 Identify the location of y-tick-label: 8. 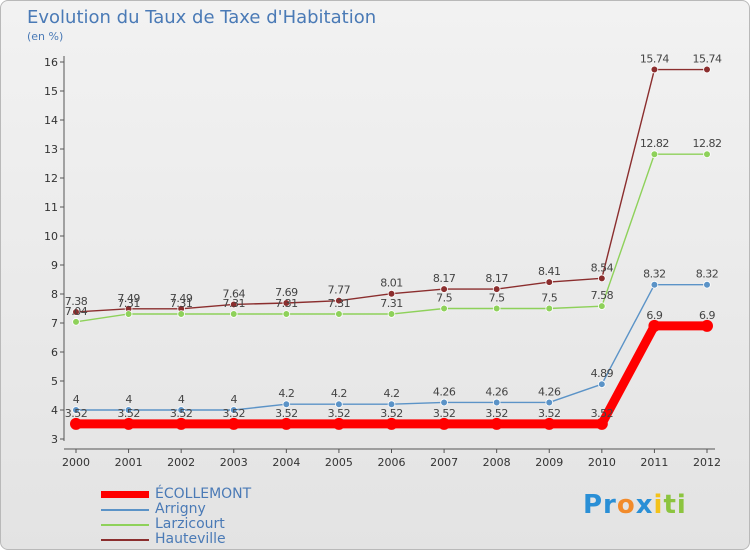
(54, 294).